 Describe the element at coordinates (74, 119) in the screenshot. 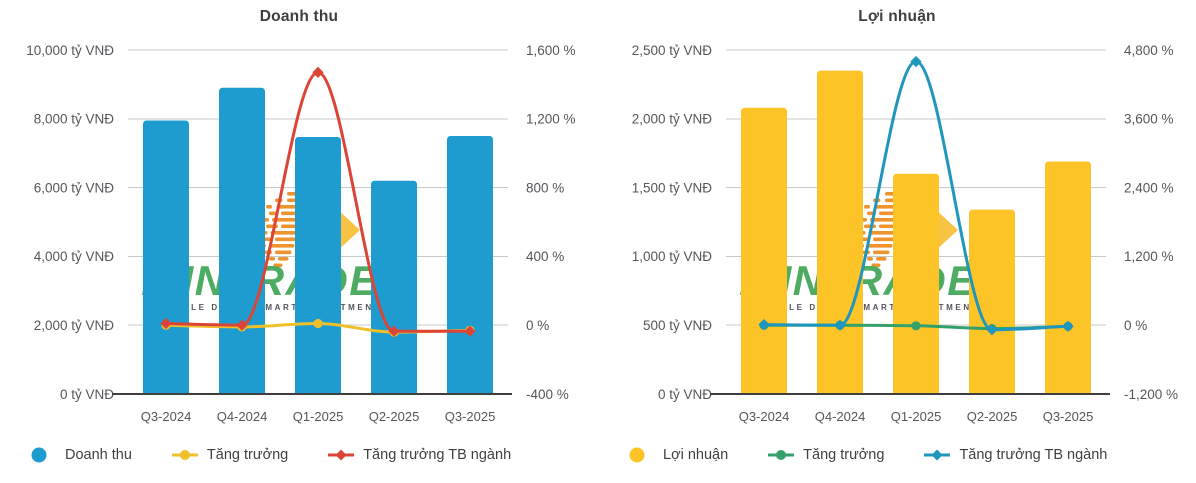

I see `y-left-tick-label: 8,000 tỷ VNĐ` at that location.